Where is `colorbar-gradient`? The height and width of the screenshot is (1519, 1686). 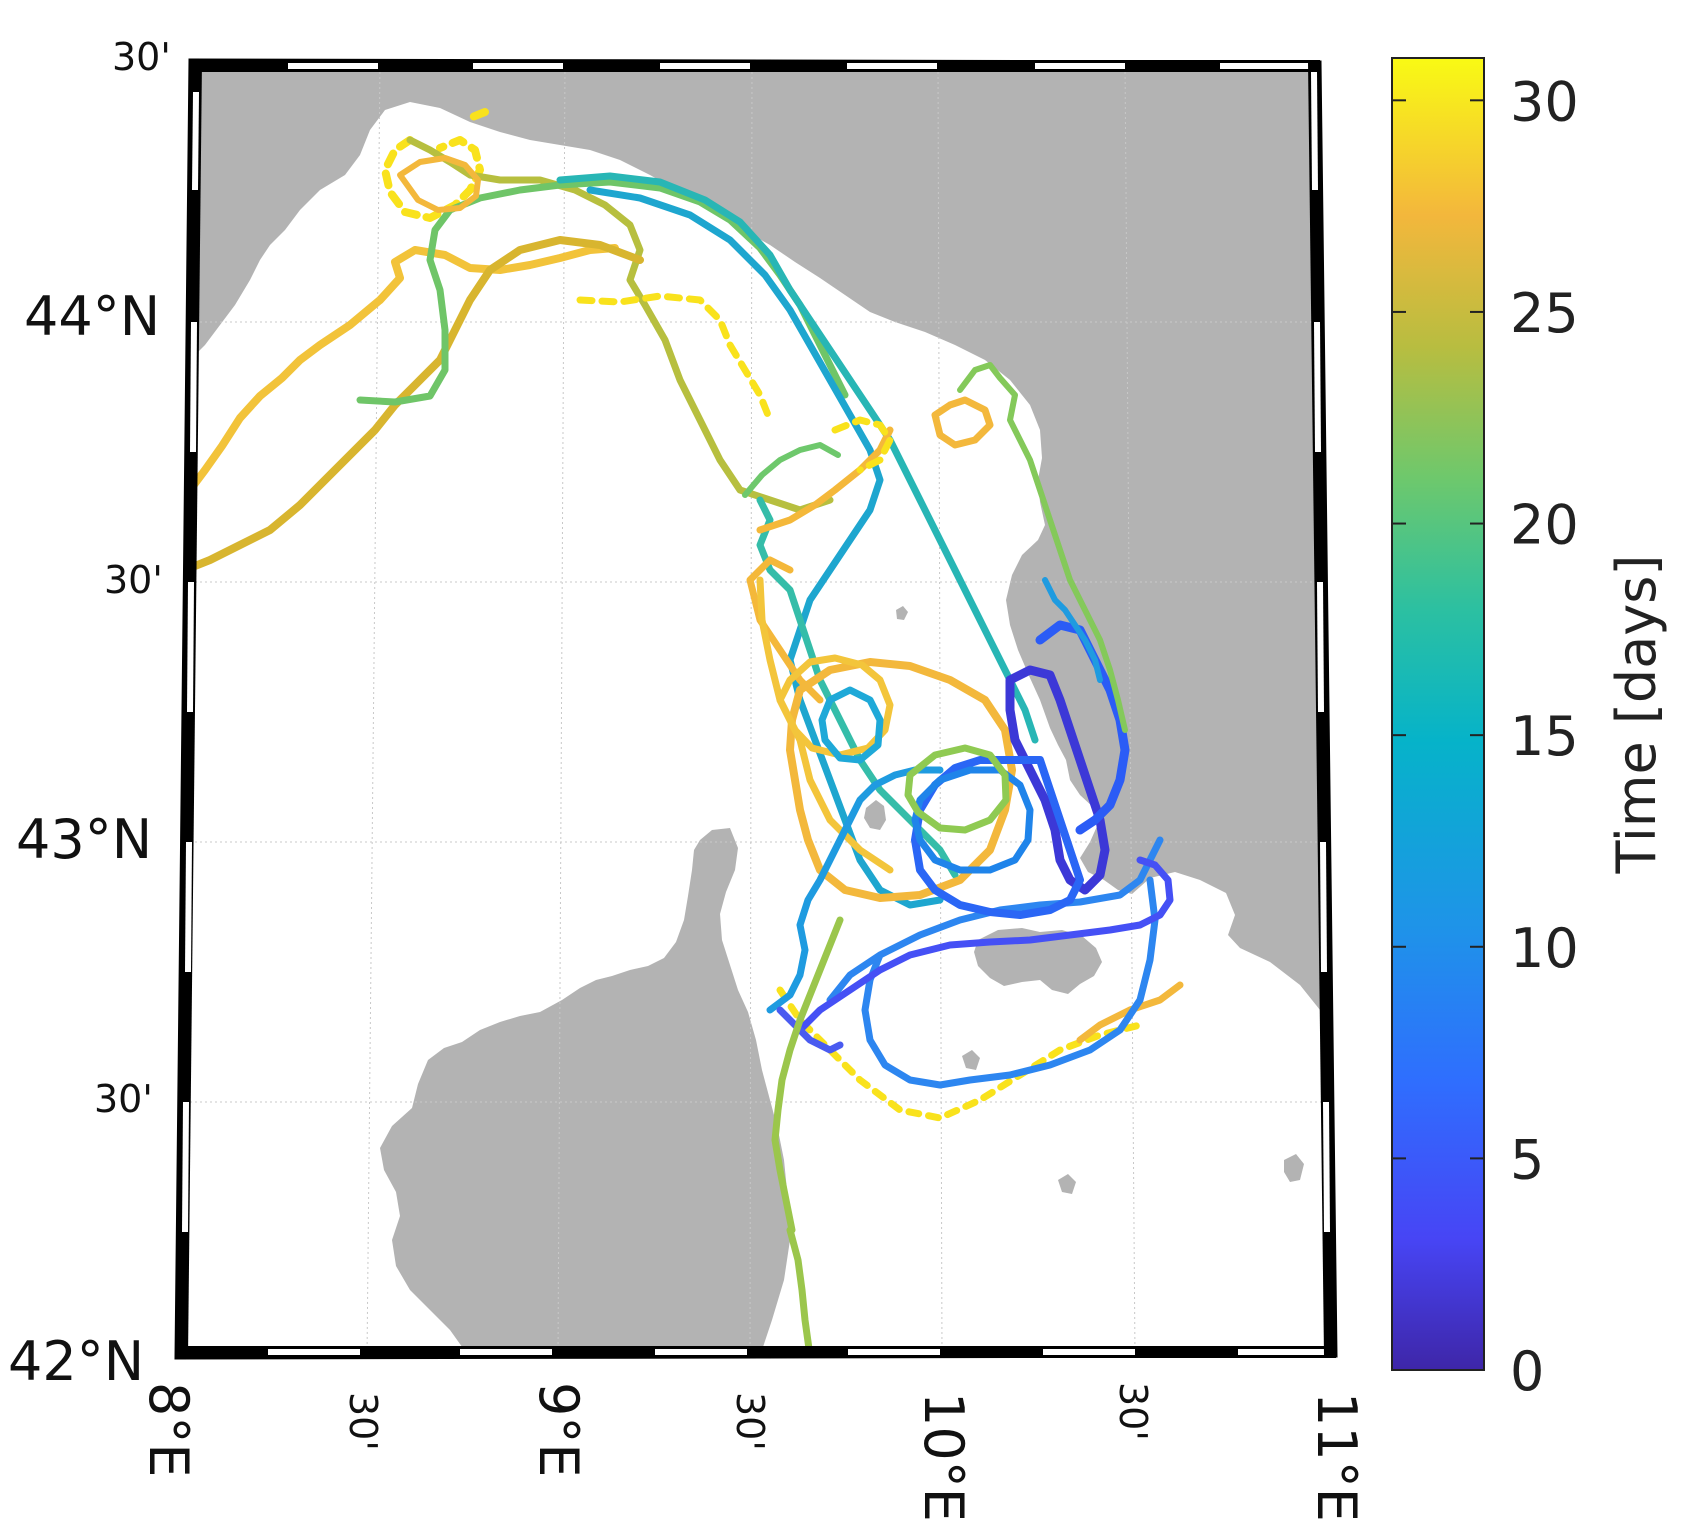
colorbar-gradient is located at coordinates (1438, 714).